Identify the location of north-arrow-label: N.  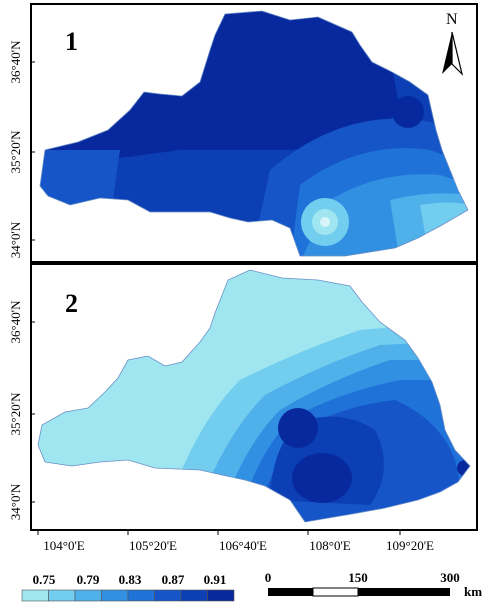
(452, 19).